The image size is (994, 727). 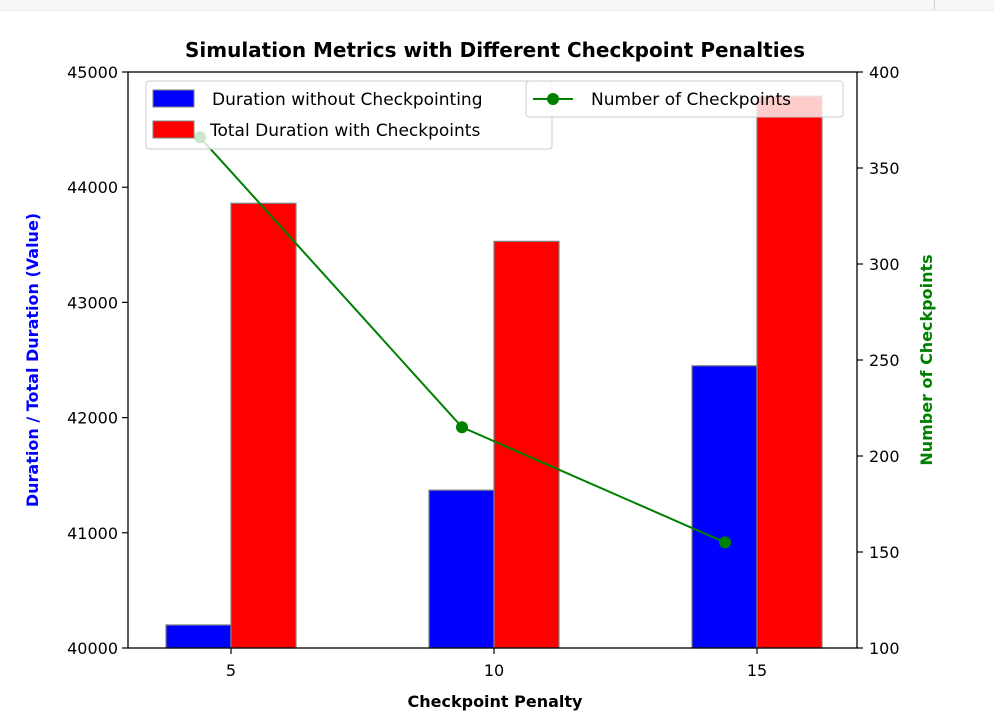 What do you see at coordinates (884, 264) in the screenshot?
I see `right-y-tick-label: 300` at bounding box center [884, 264].